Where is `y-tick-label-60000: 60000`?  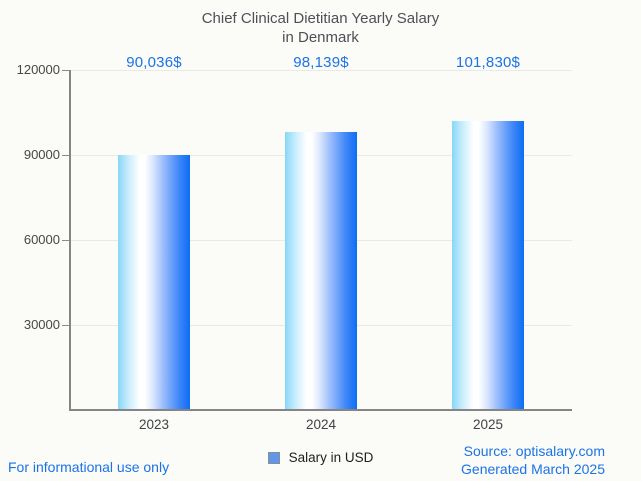
y-tick-label-60000: 60000 is located at coordinates (41, 239).